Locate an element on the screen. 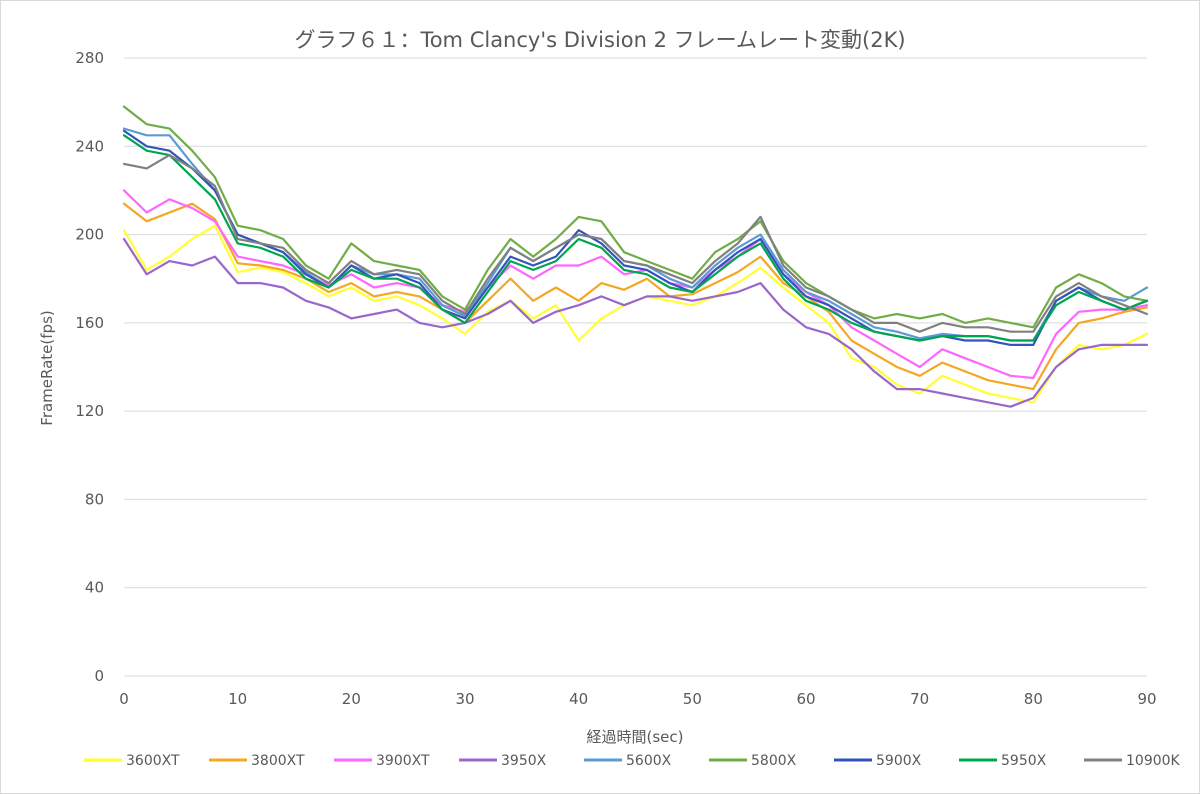 This screenshot has height=794, width=1200. x-axis-label: 経過時間(sec) is located at coordinates (635, 737).